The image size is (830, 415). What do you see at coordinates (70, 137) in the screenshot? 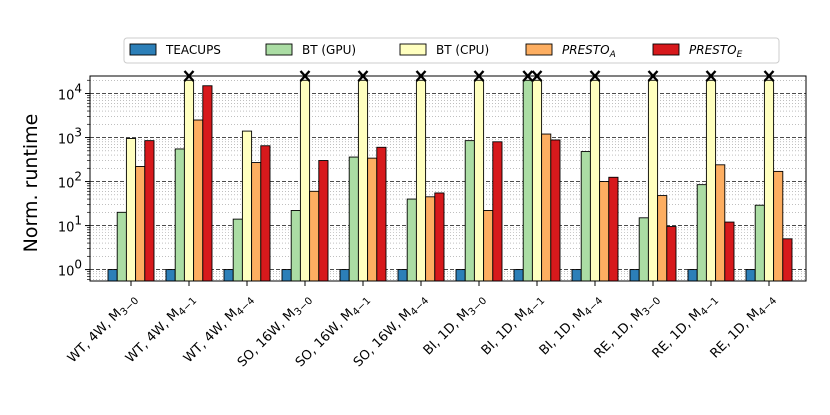
I see `y-tick-label: 10³` at bounding box center [70, 137].